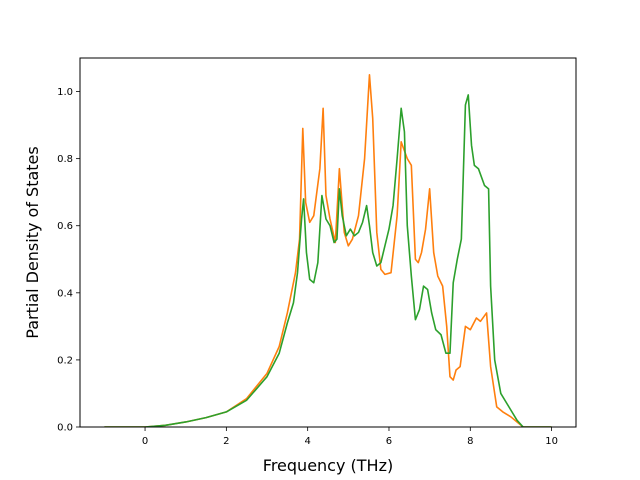 Image resolution: width=640 pixels, height=480 pixels. What do you see at coordinates (65, 360) in the screenshot?
I see `y-tick-label: 0.2` at bounding box center [65, 360].